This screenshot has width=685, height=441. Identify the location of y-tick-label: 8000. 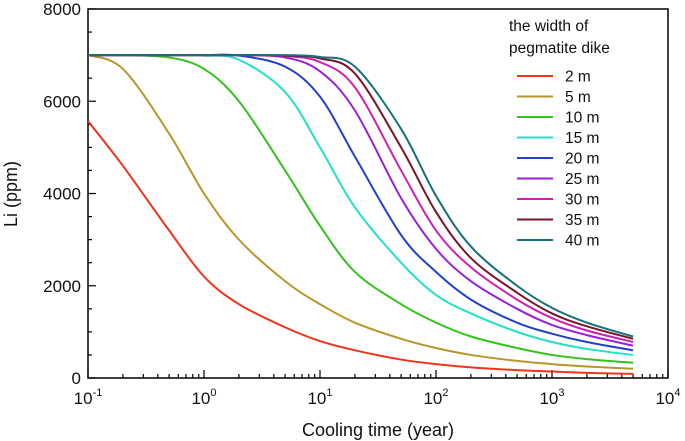
(62, 9).